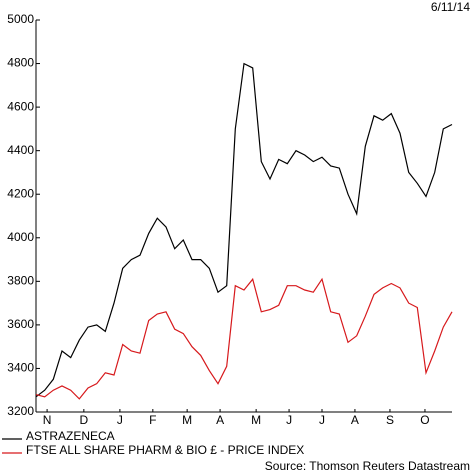 The image size is (475, 475). Describe the element at coordinates (20, 411) in the screenshot. I see `y-tick-label: 3200` at that location.